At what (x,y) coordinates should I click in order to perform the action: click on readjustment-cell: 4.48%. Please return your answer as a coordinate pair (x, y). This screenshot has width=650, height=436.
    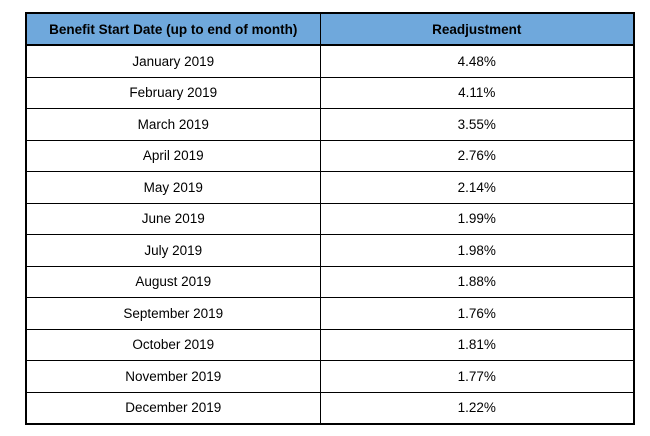
    Looking at the image, I should click on (477, 61).